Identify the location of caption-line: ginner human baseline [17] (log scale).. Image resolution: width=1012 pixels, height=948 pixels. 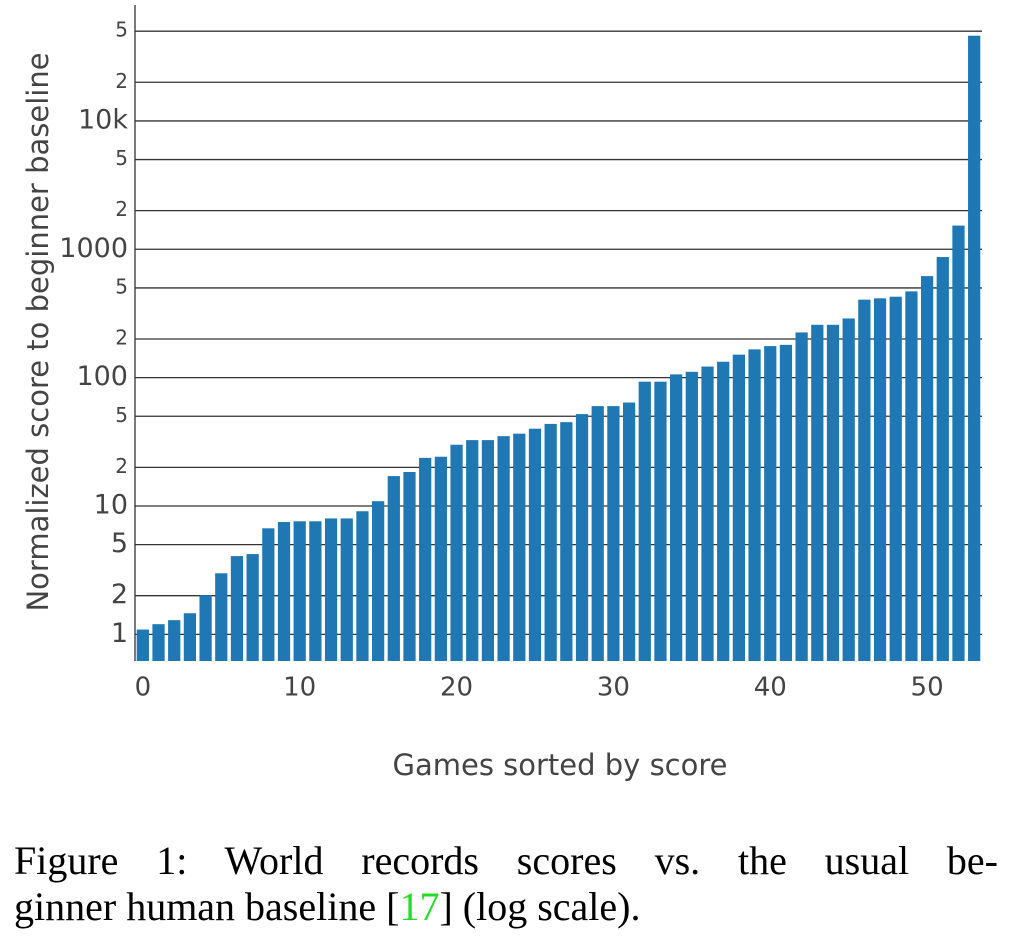
(506, 907).